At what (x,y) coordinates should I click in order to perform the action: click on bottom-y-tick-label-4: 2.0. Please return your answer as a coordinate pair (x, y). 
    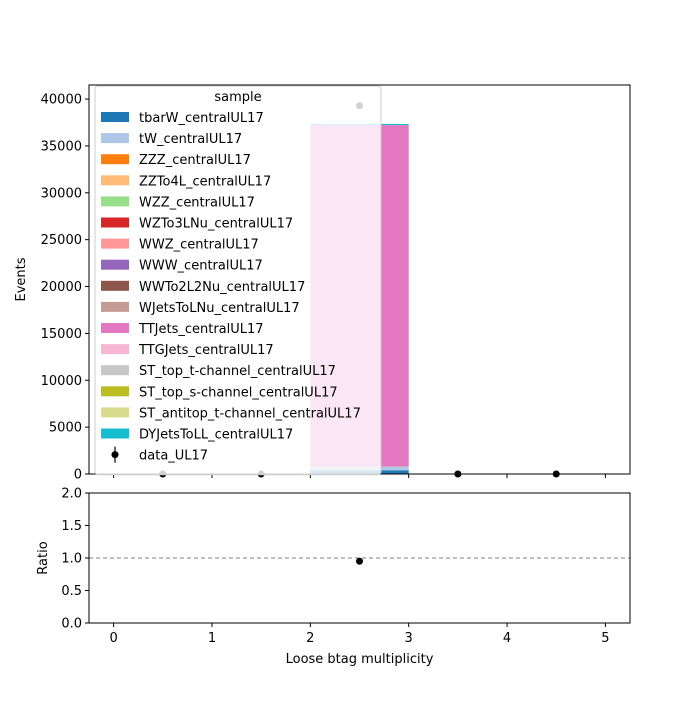
    Looking at the image, I should click on (71, 494).